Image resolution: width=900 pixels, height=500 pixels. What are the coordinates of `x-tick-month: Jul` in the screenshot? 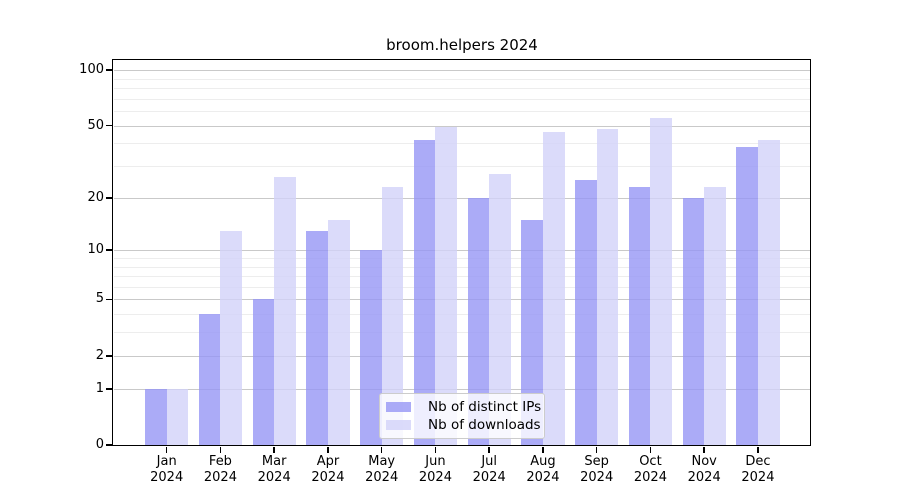 It's located at (489, 461).